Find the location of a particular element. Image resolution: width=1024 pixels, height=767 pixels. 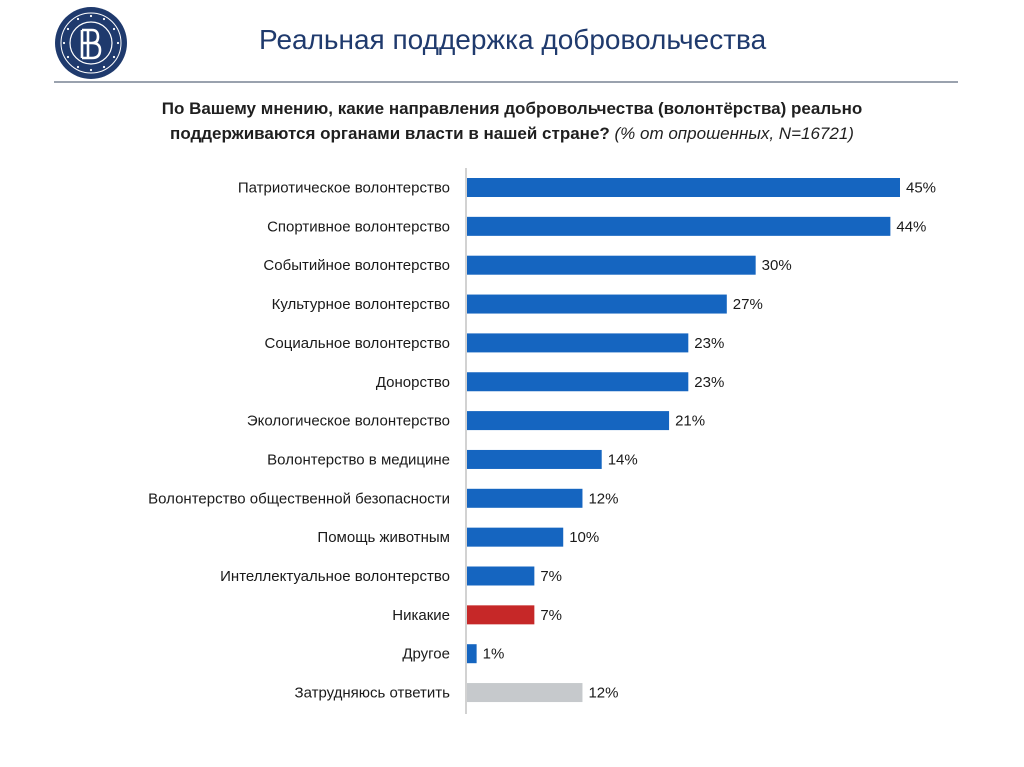

category-label: Событийное волонтерство is located at coordinates (356, 265).